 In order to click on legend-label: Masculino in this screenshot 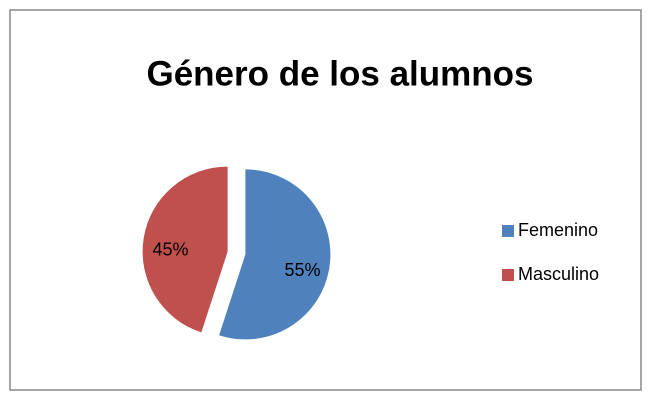, I will do `click(558, 274)`.